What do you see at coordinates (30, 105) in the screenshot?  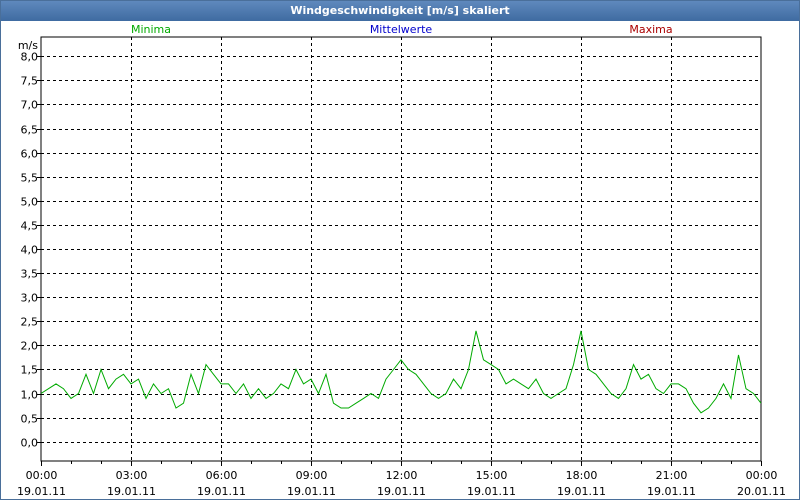 I see `y-tick-label: 7,0` at bounding box center [30, 105].